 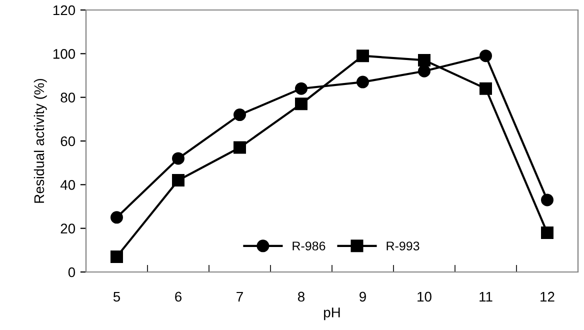 I want to click on x-tick-label: 8, so click(x=301, y=297).